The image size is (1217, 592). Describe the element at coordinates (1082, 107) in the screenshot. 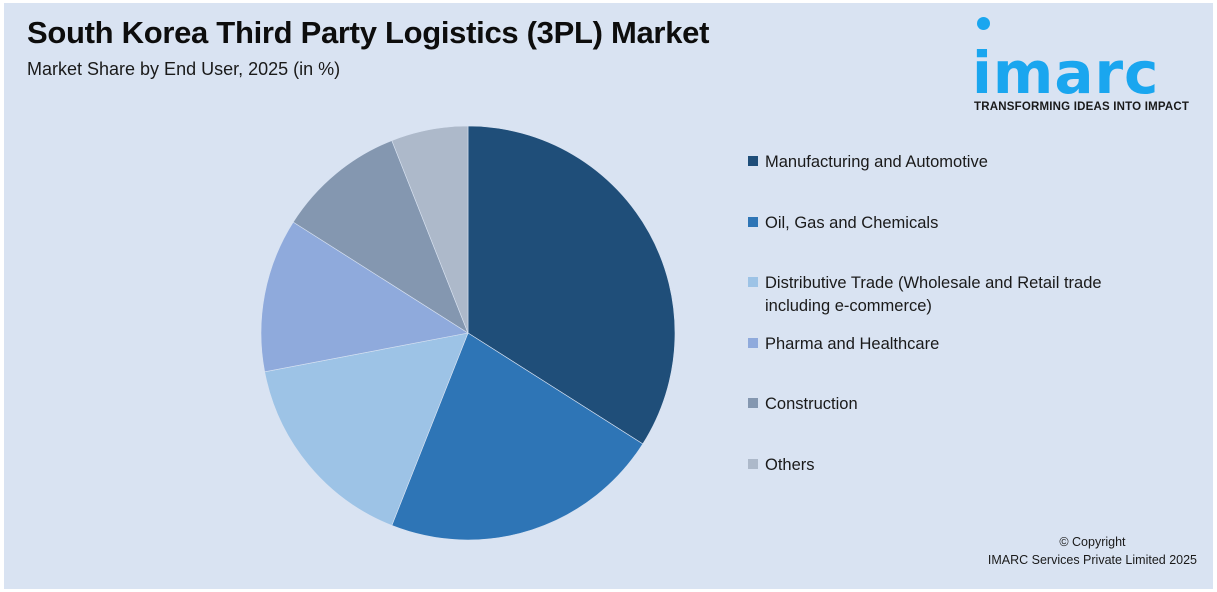

I see `logo-tagline: TRANSFORMING IDEAS INTO IMPACT` at that location.